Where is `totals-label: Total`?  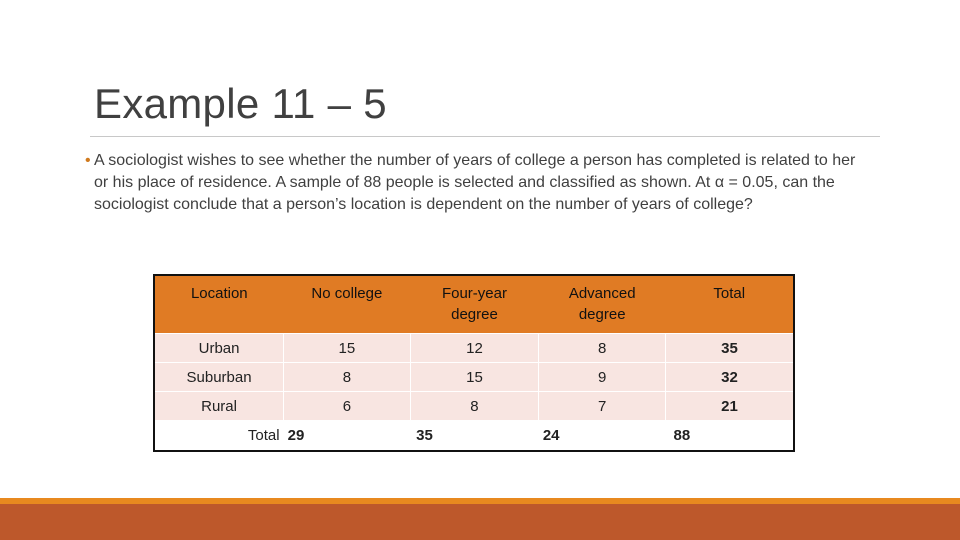
totals-label: Total is located at coordinates (219, 435).